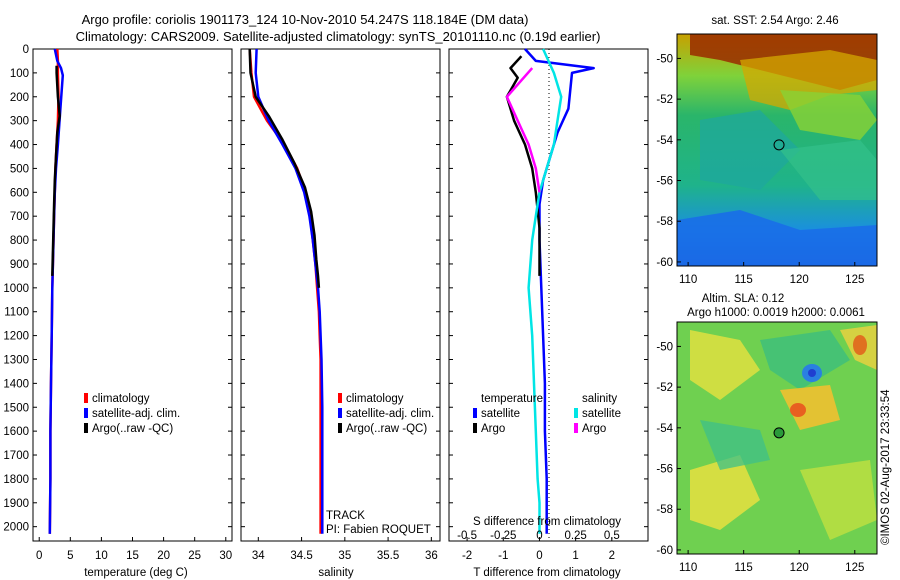 The width and height of the screenshot is (900, 580). What do you see at coordinates (750, 150) in the screenshot?
I see `sst-cool-region` at bounding box center [750, 150].